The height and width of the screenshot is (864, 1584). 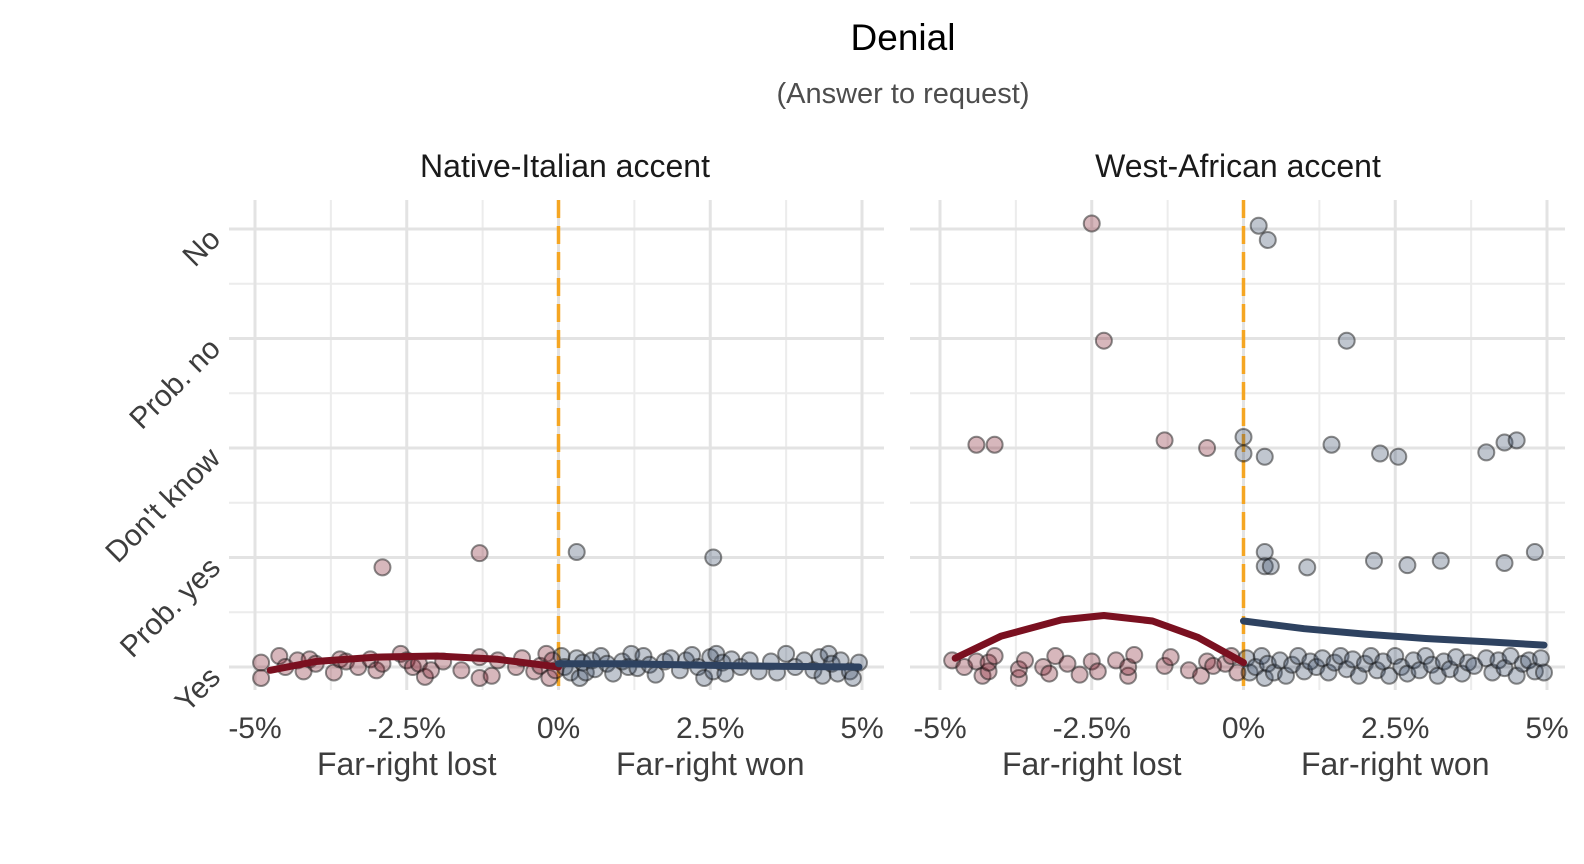 I want to click on y-tick-label: Don't know, so click(x=163, y=505).